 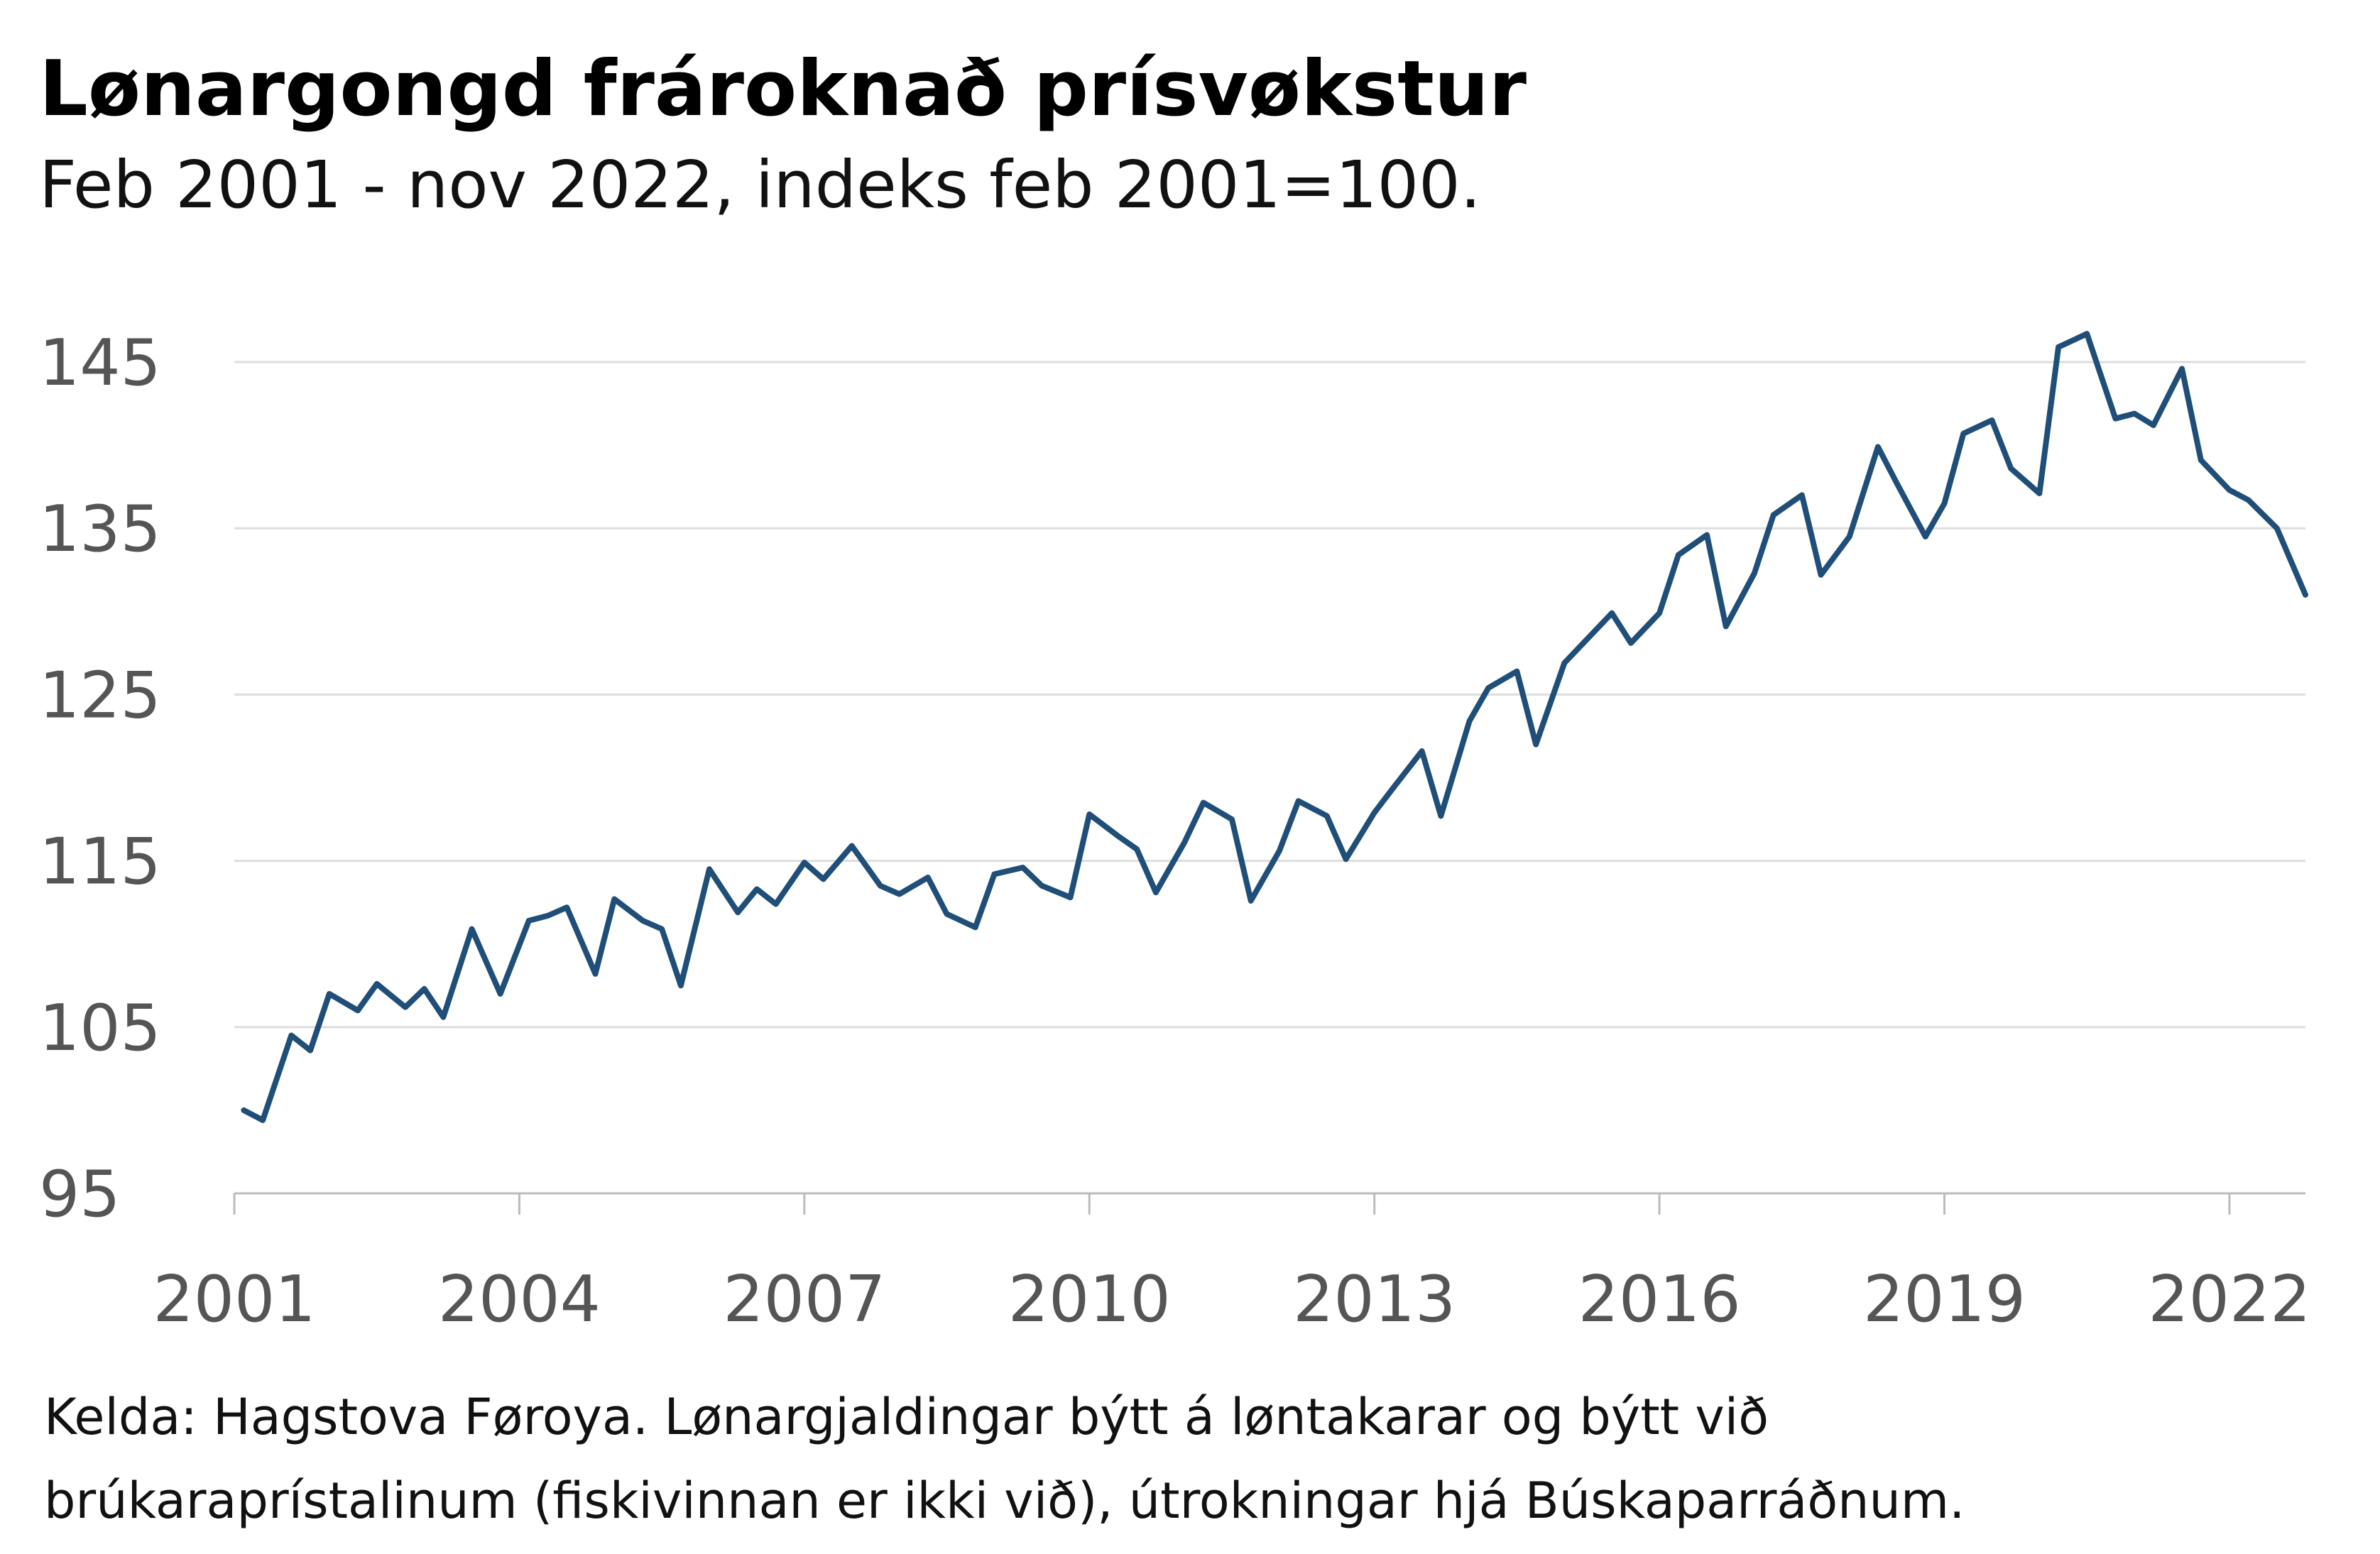 I want to click on x-tick-label: 2019, so click(x=1945, y=1299).